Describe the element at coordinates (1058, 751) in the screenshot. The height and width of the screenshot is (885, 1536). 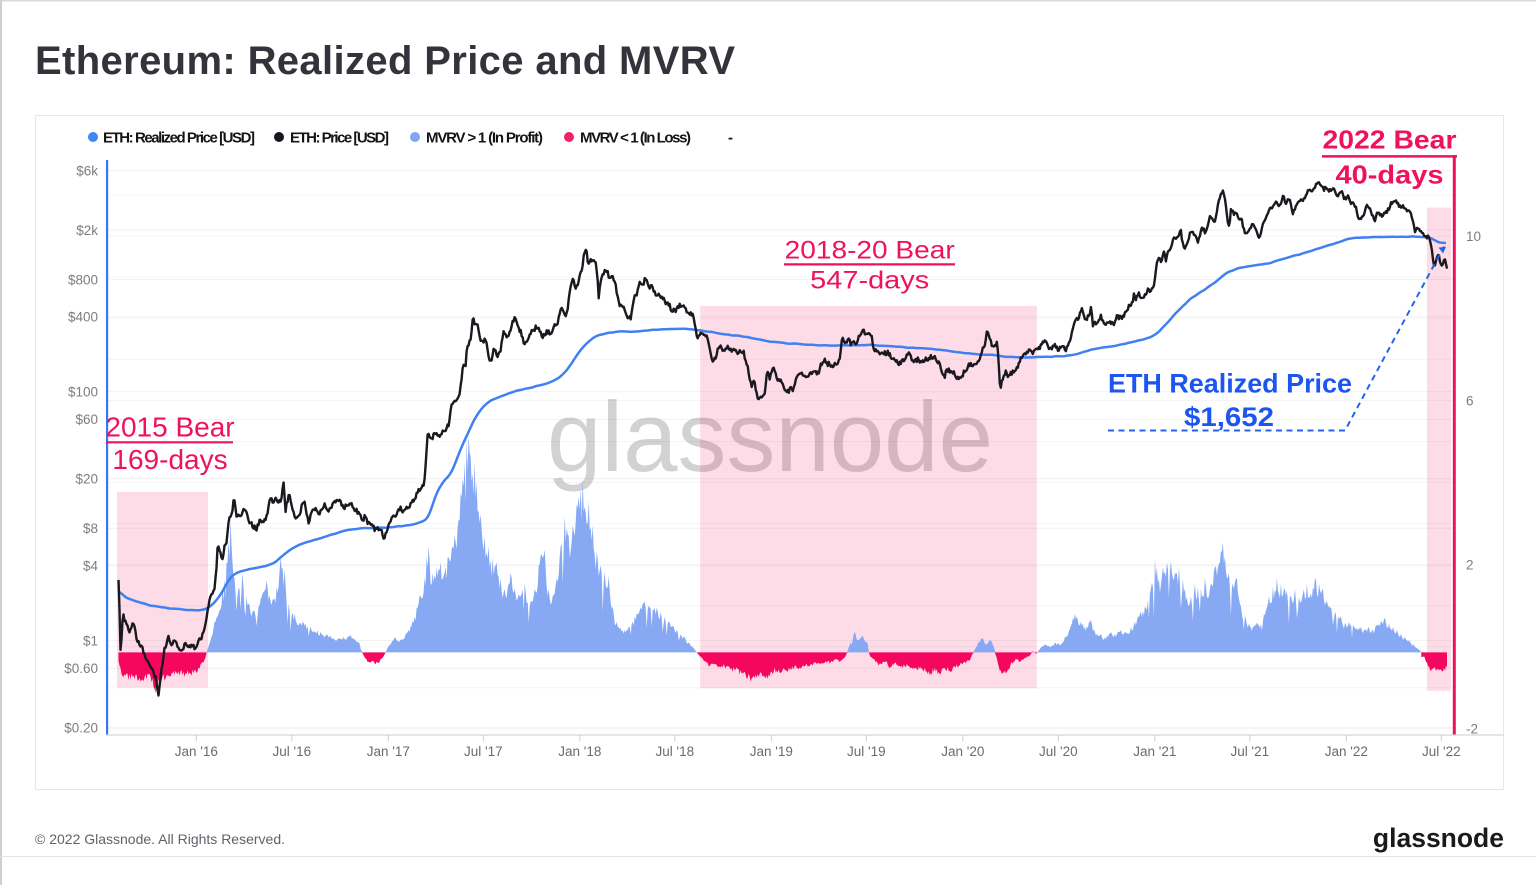
I see `svg-text: Jul '20` at that location.